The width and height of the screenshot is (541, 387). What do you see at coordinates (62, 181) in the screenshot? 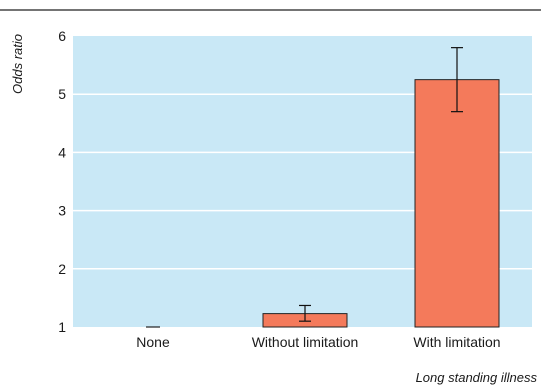
I see `y-tick-labels: 1 2 3 4 5 6` at bounding box center [62, 181].